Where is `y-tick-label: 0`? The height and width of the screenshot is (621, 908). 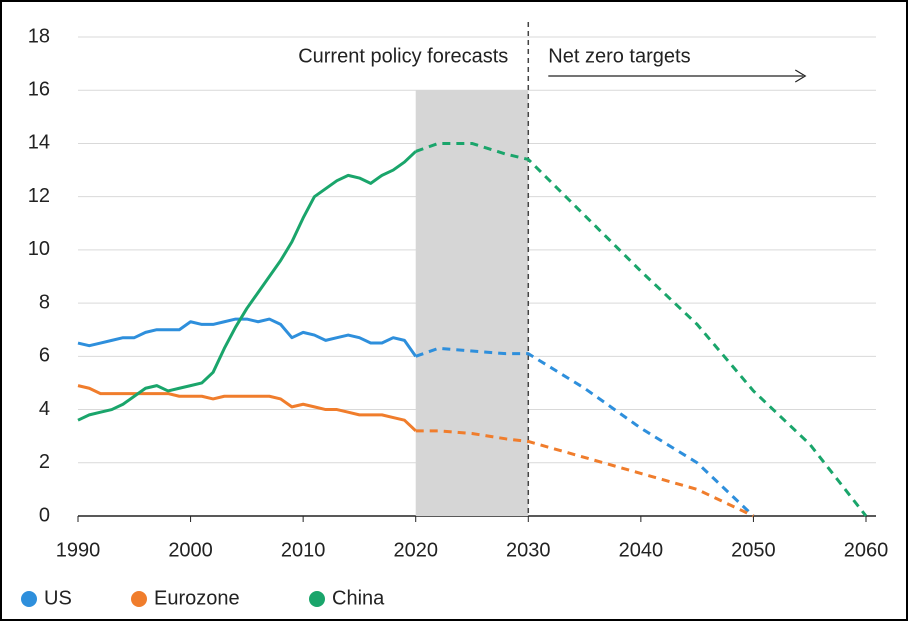 y-tick-label: 0 is located at coordinates (44, 515).